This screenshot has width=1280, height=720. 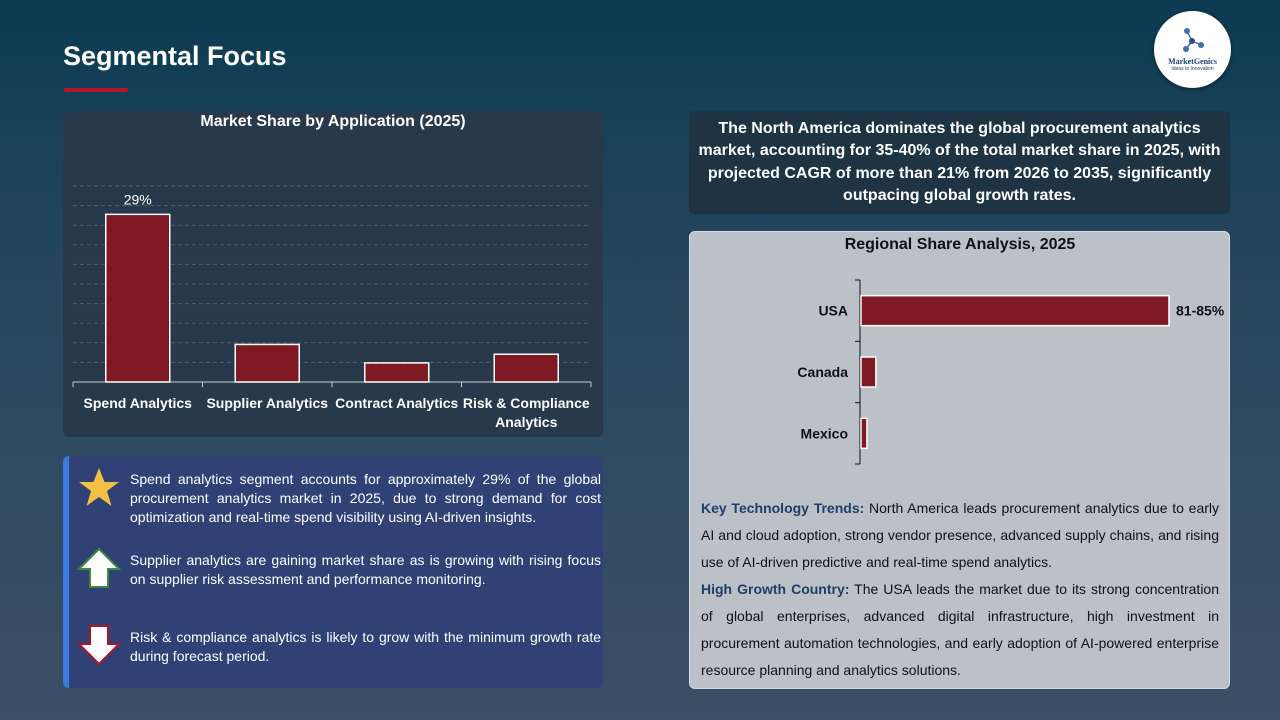 What do you see at coordinates (396, 403) in the screenshot?
I see `category-label: Contract Analytics` at bounding box center [396, 403].